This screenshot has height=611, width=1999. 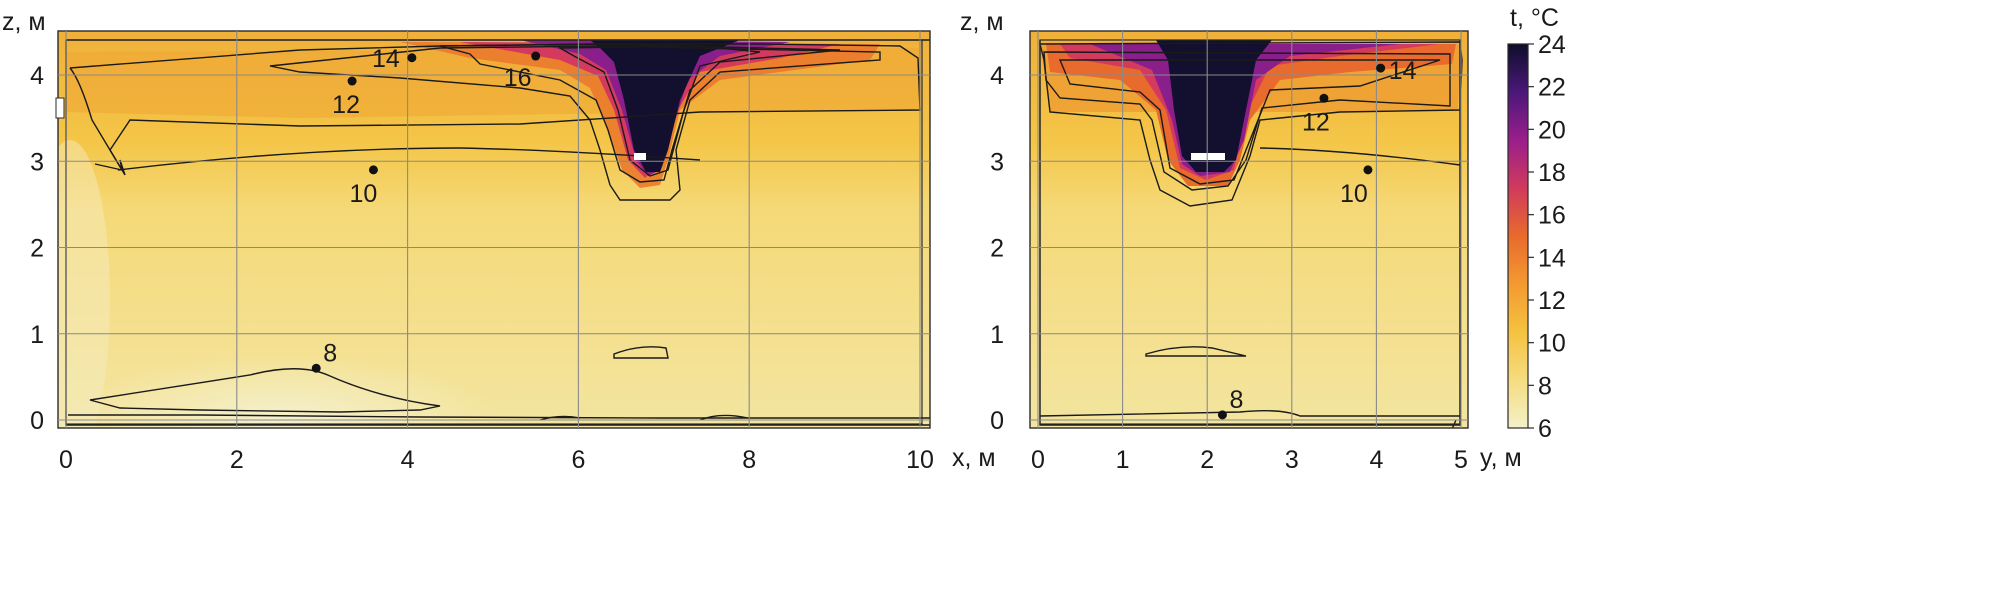 I want to click on colorbar-gradient, so click(x=1518, y=236).